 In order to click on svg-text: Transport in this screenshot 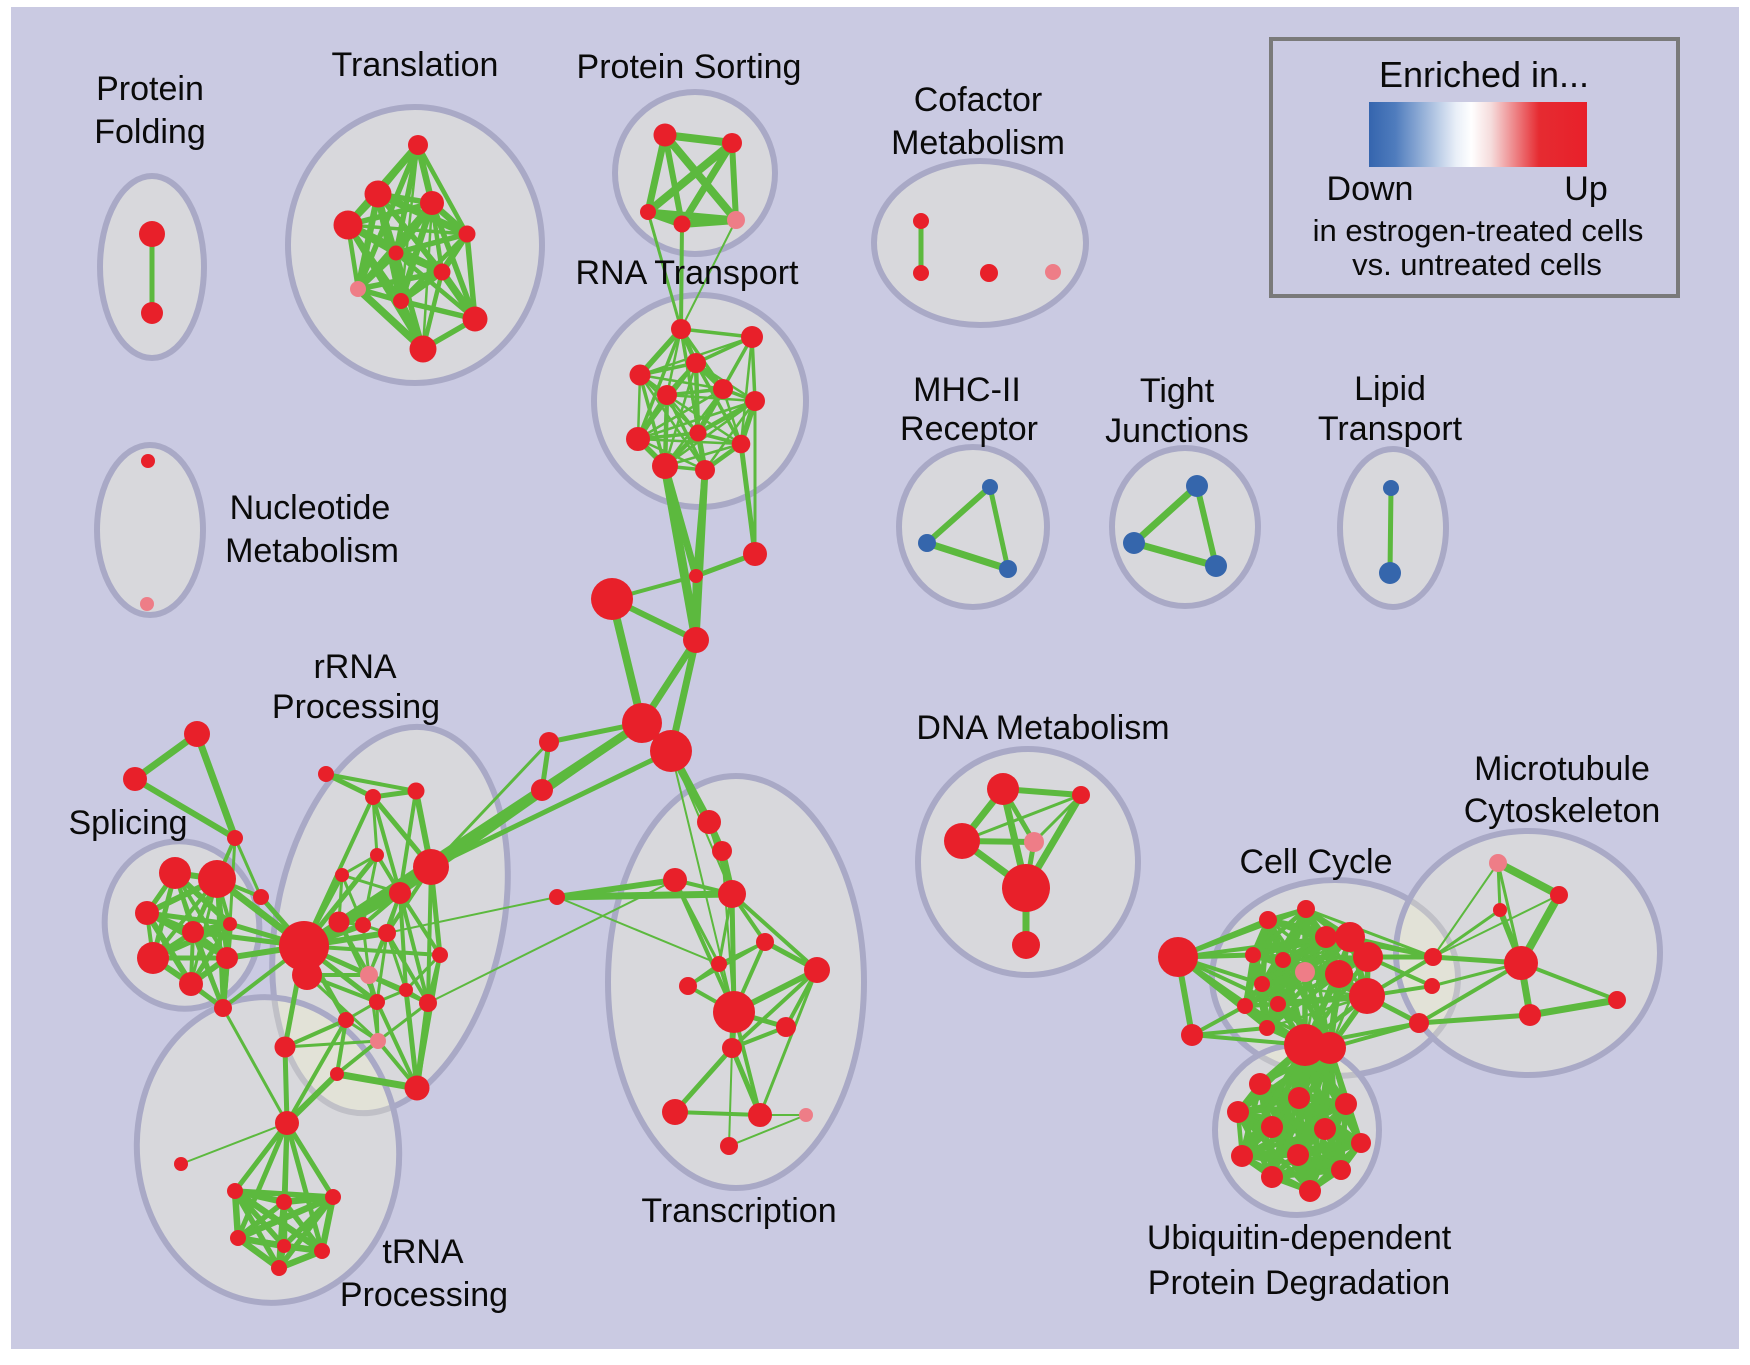, I will do `click(1390, 429)`.